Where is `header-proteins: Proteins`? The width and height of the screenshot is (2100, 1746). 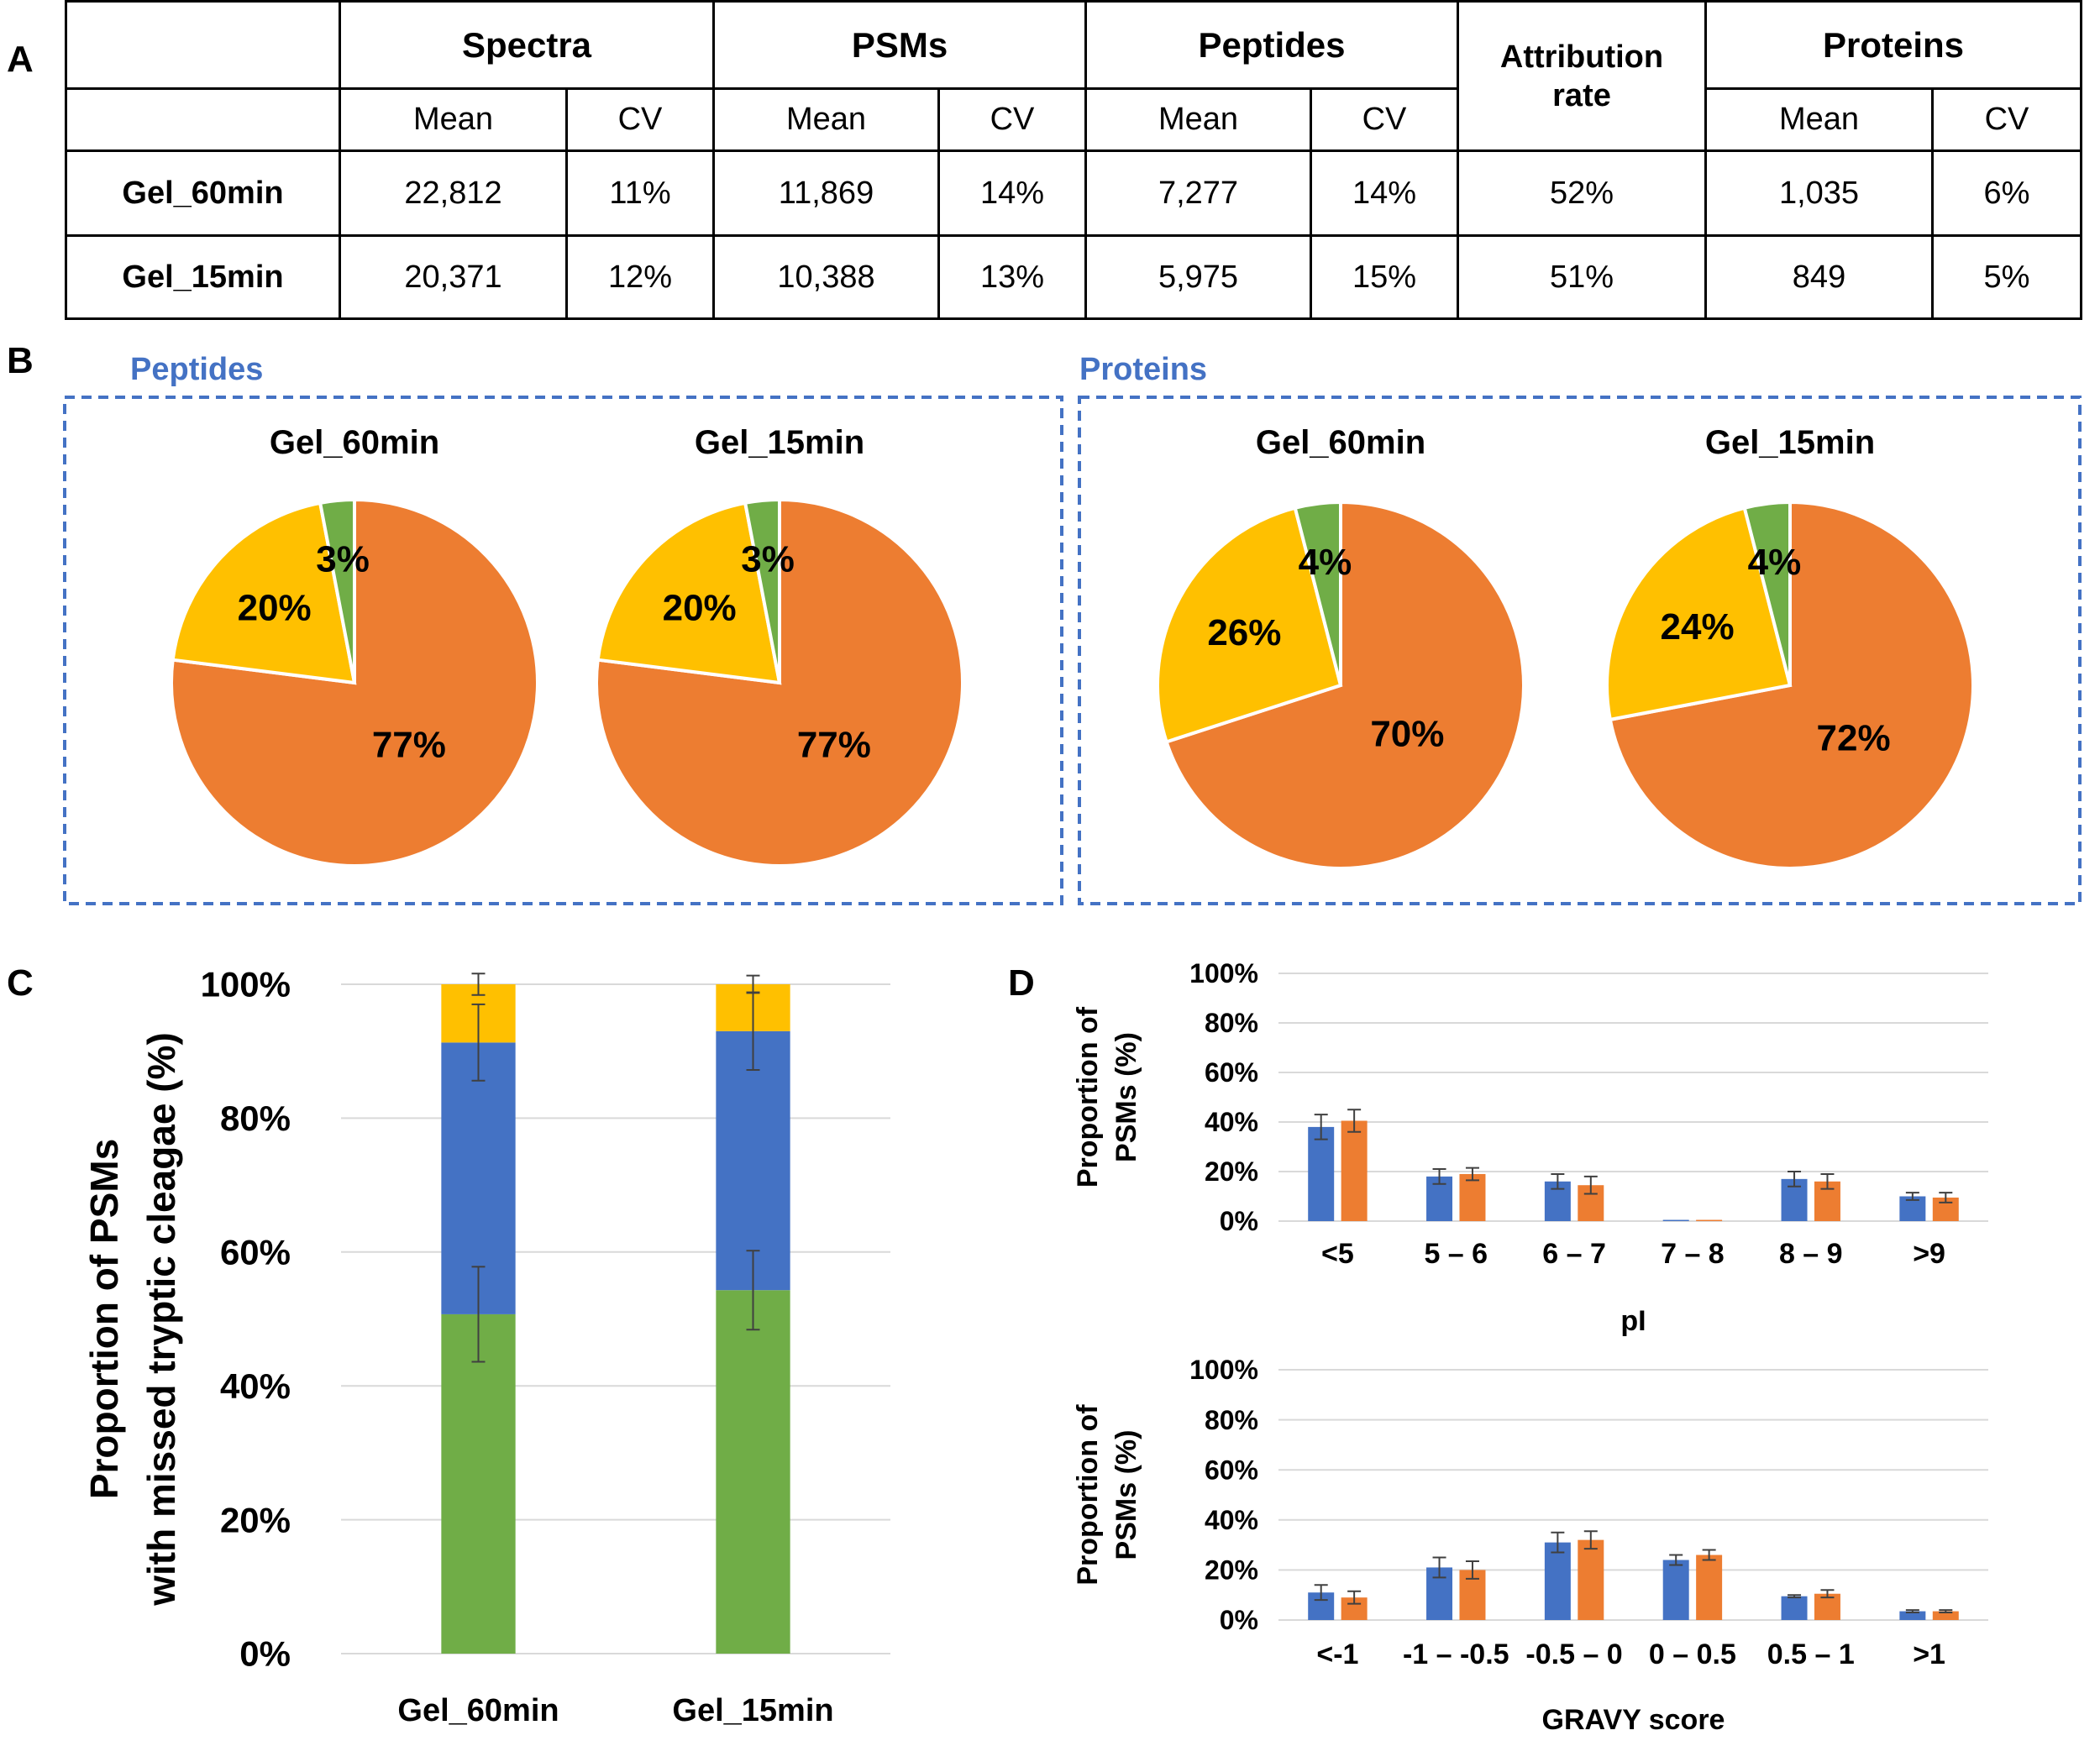 header-proteins: Proteins is located at coordinates (1893, 45).